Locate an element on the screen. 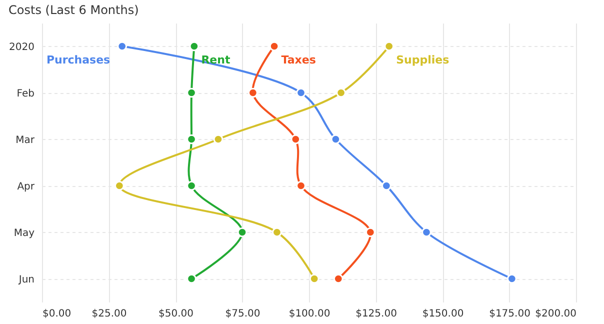 This screenshot has width=604, height=324. x-tick-label: $200.00 is located at coordinates (555, 314).